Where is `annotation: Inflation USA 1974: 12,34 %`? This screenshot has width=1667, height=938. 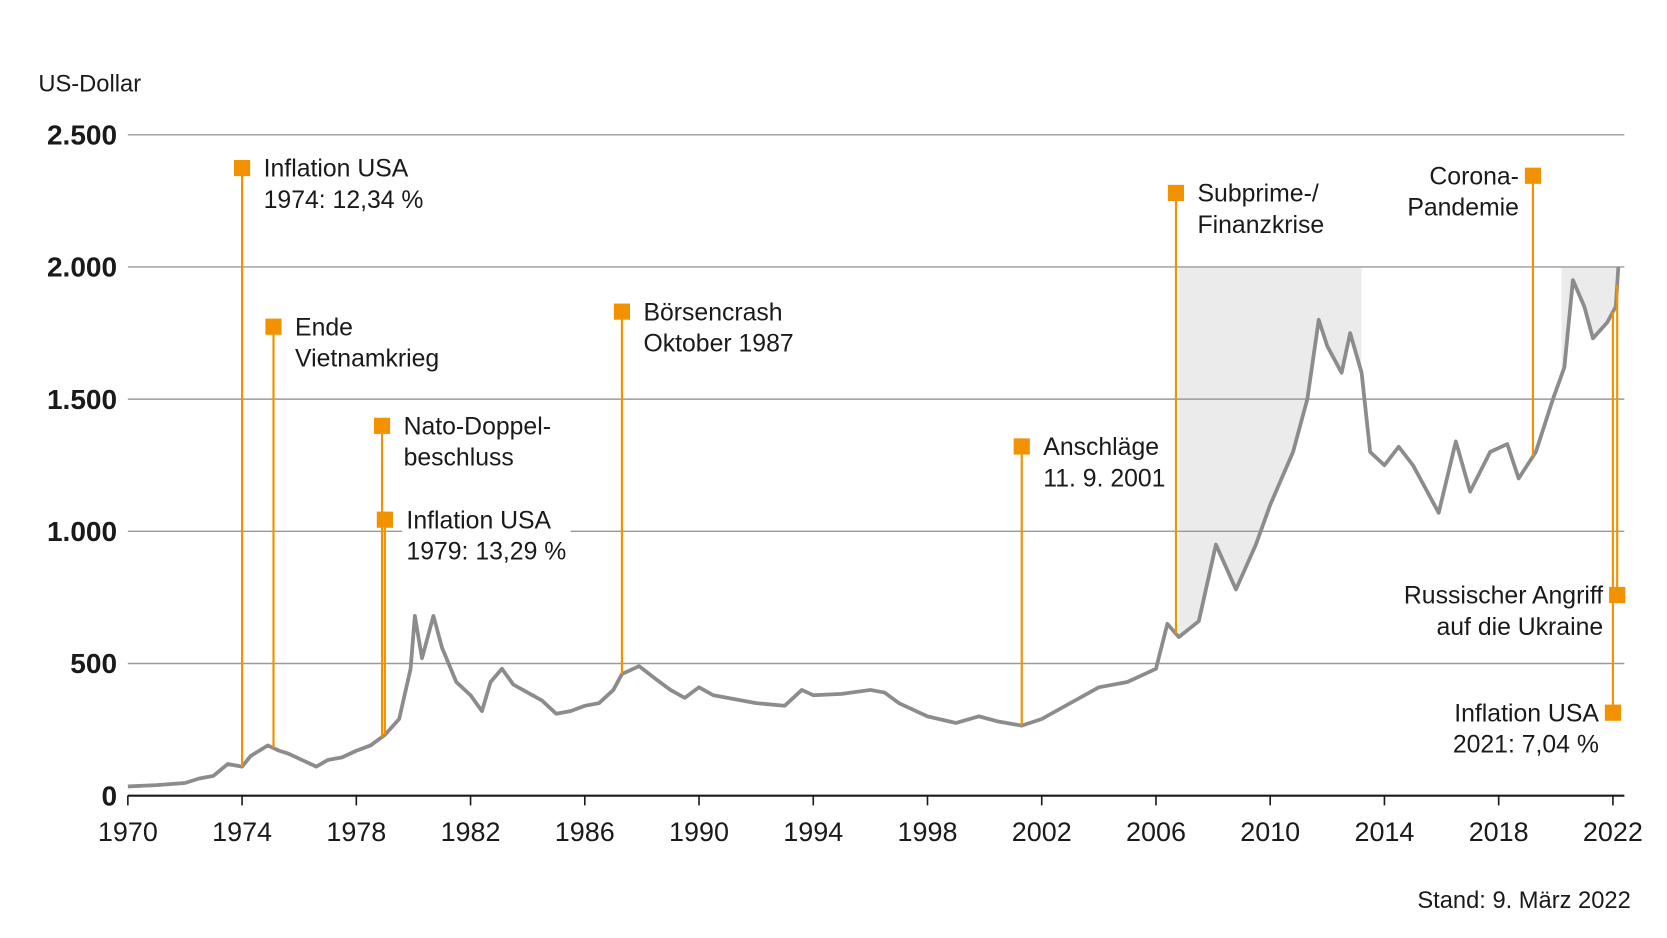
annotation: Inflation USA 1974: 12,34 % is located at coordinates (343, 185).